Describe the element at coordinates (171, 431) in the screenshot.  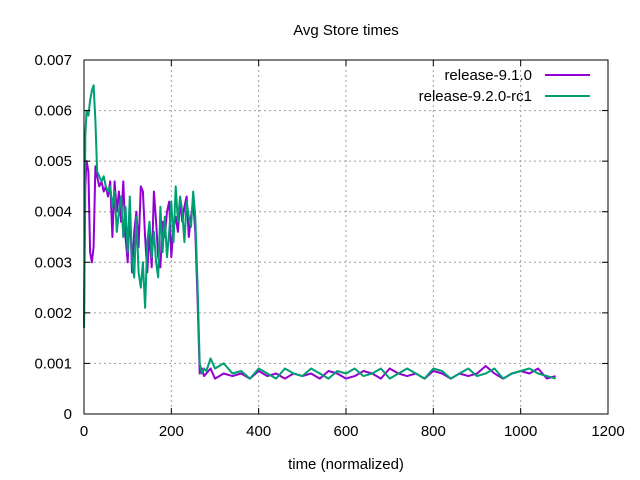
I see `x-tick-label: 200` at that location.